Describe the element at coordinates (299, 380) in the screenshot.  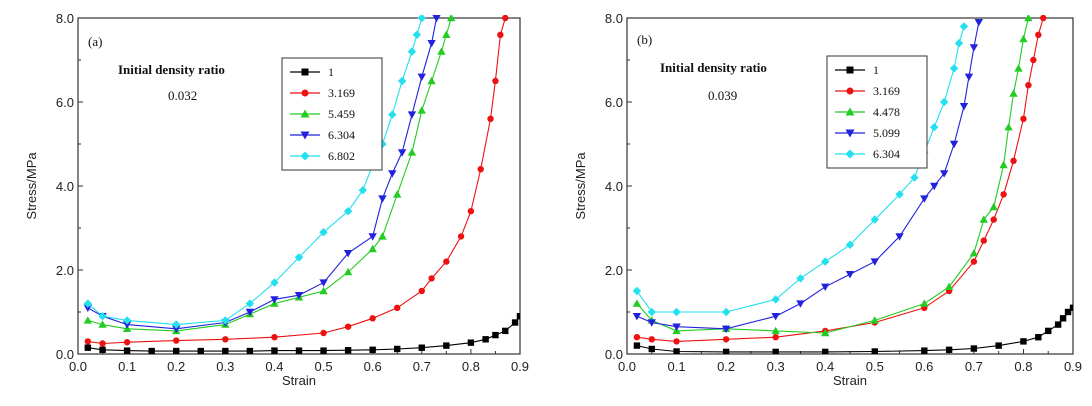
I see `x-axis-title: Strain` at that location.